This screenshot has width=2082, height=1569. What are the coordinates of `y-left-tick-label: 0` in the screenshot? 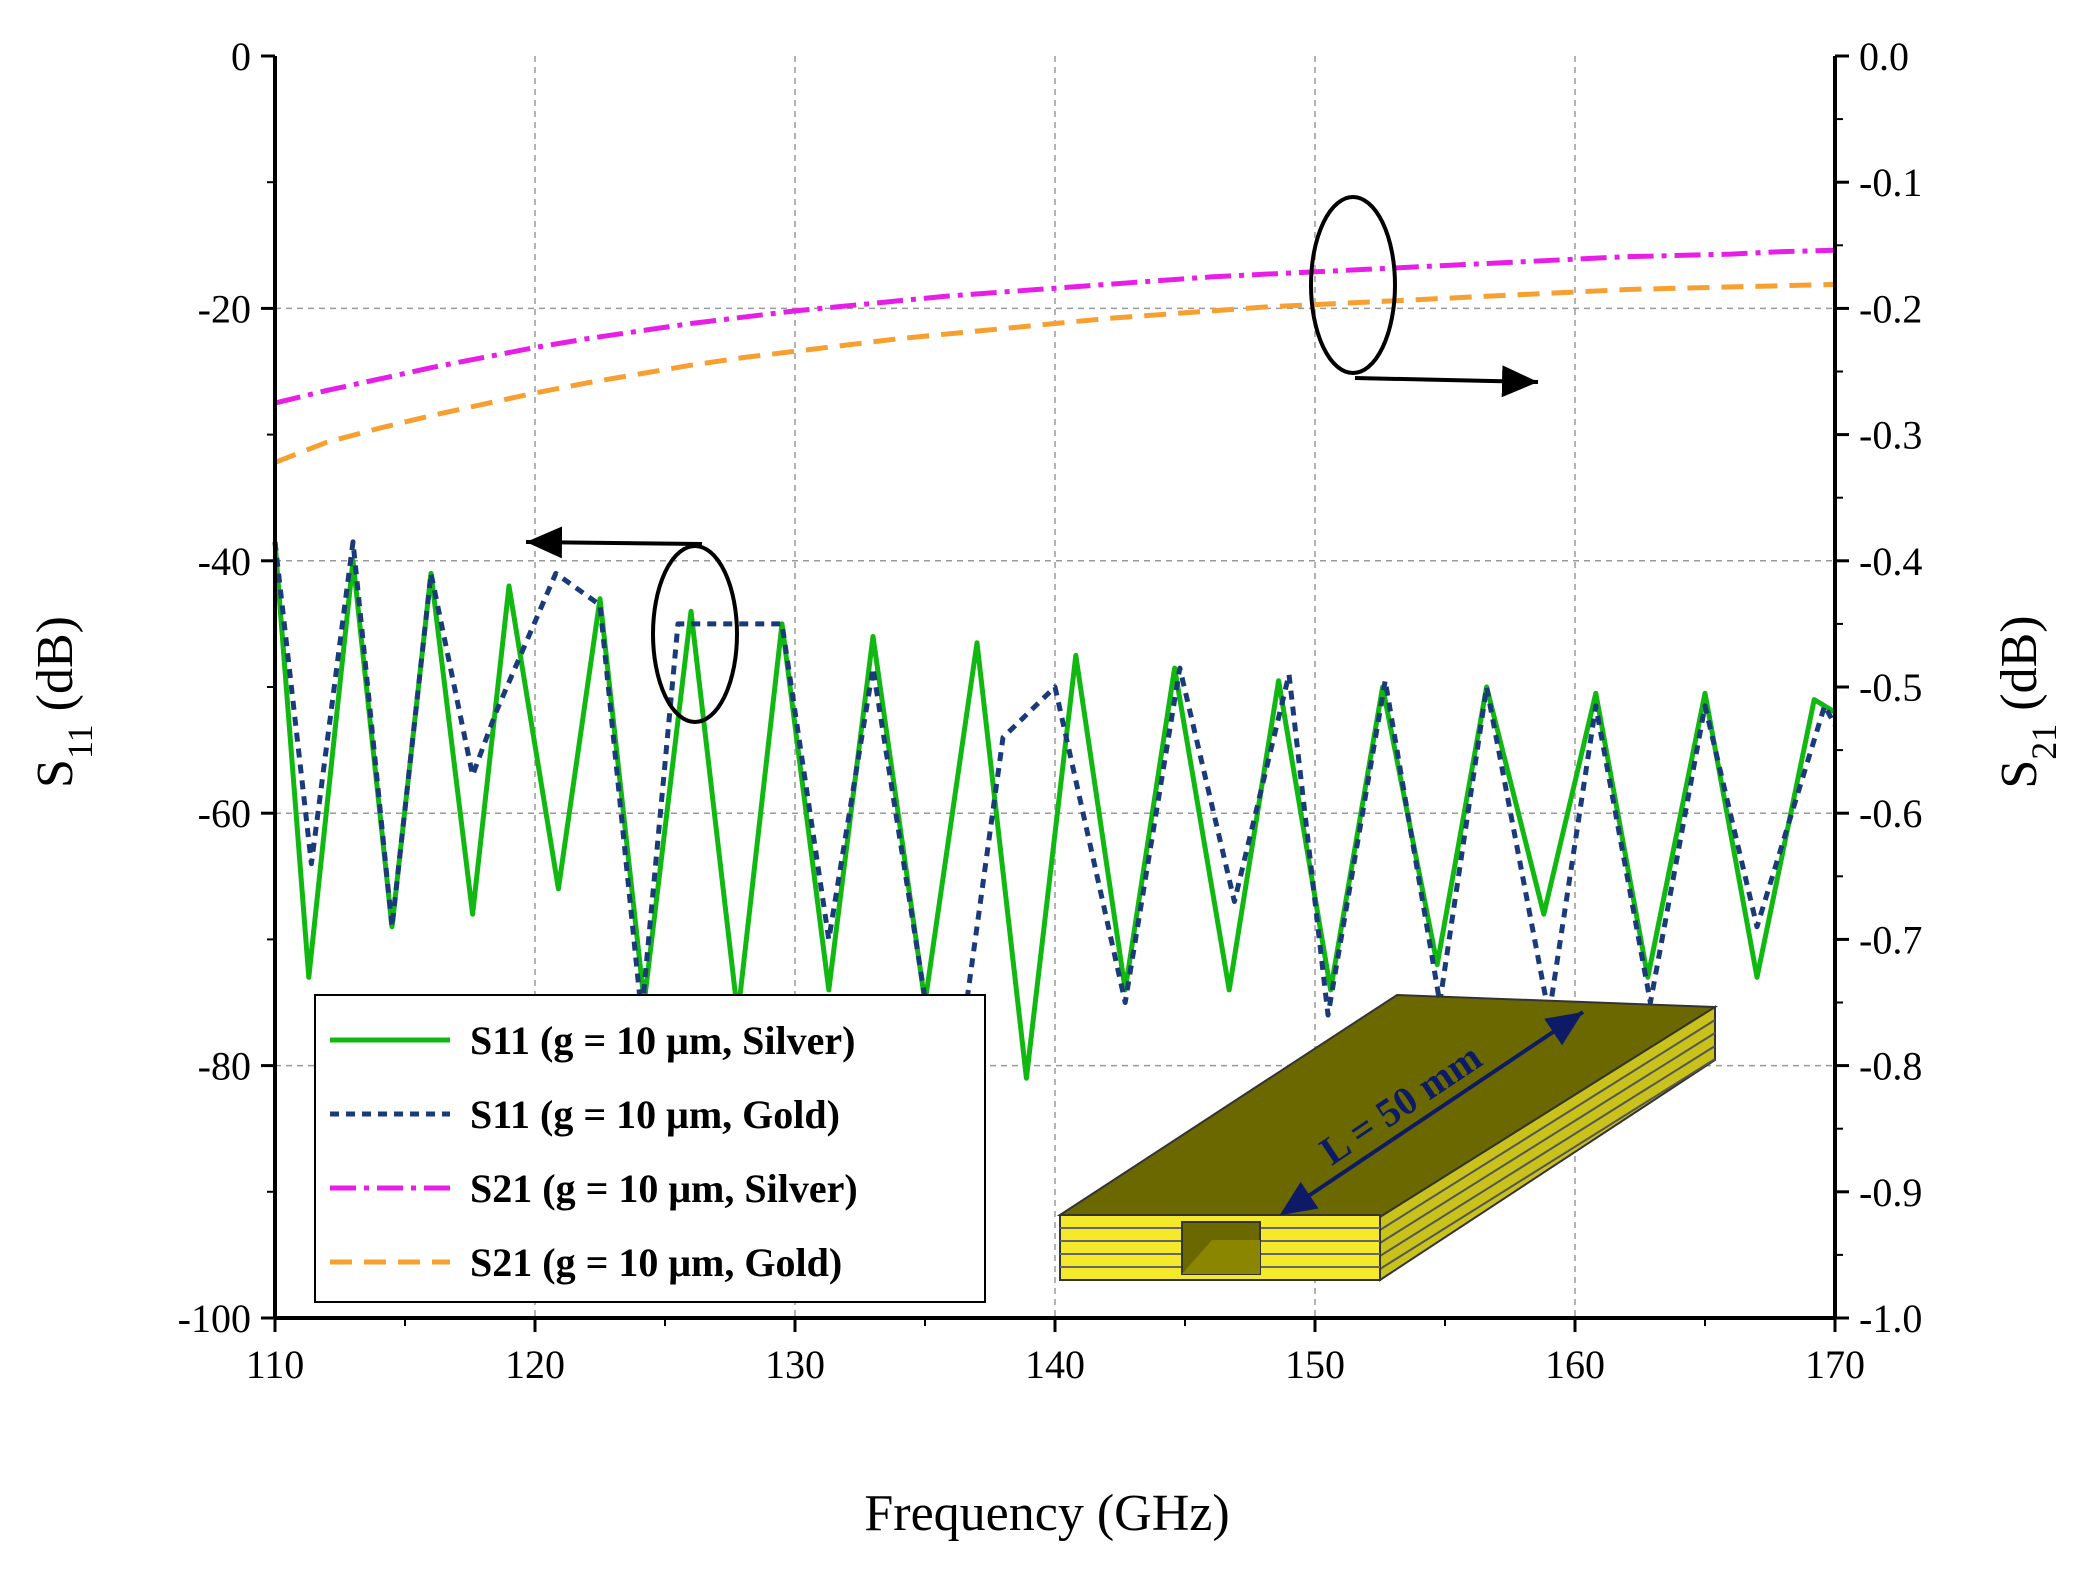 It's located at (241, 56).